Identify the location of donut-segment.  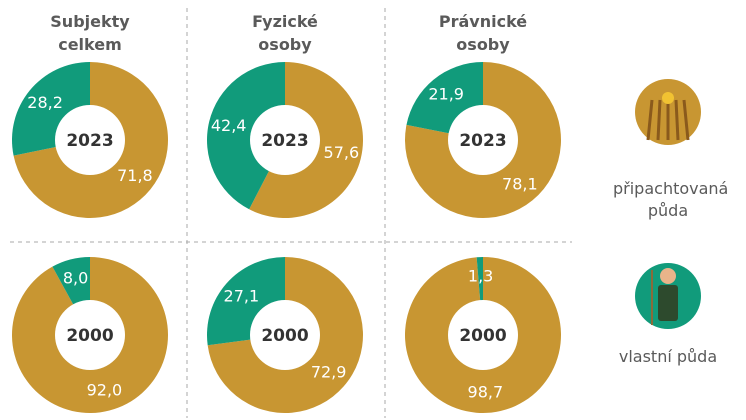
(246, 136).